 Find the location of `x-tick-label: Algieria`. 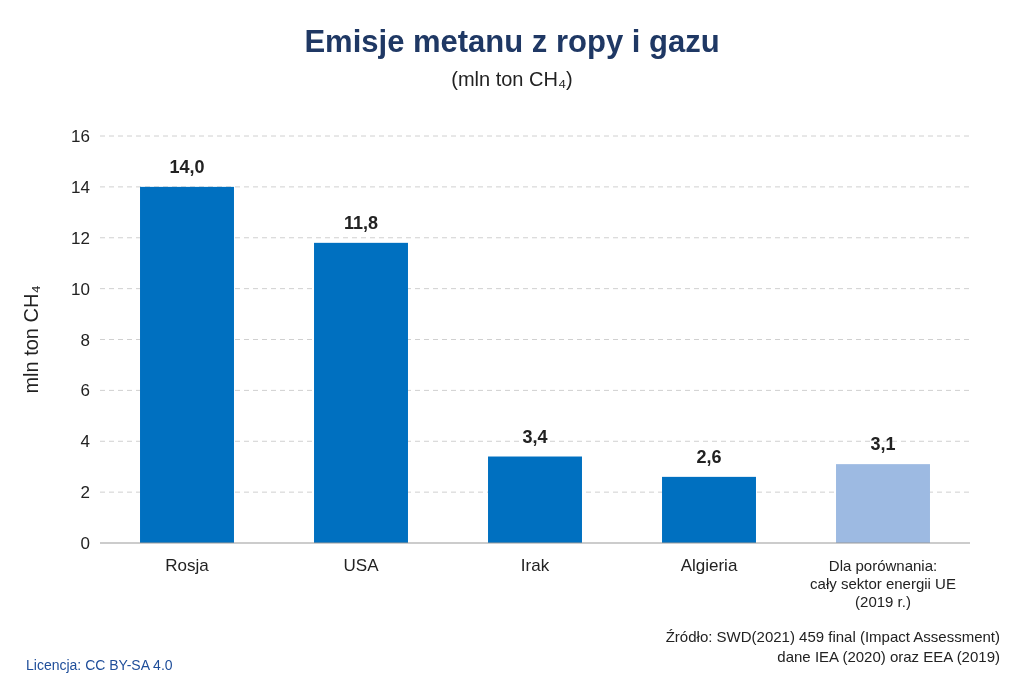

x-tick-label: Algieria is located at coordinates (709, 565).